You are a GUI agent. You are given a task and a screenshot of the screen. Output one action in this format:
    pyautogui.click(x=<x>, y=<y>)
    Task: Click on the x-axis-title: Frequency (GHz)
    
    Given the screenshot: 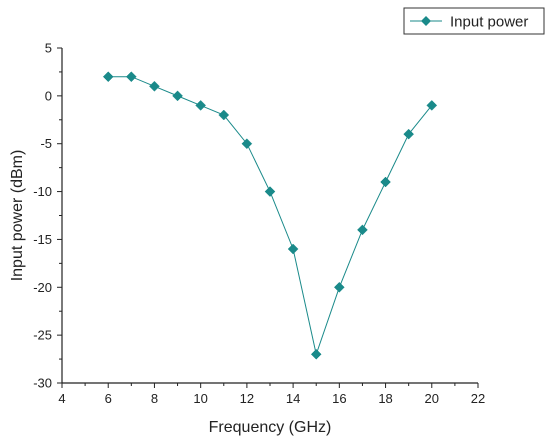 What is the action you would take?
    pyautogui.click(x=270, y=427)
    